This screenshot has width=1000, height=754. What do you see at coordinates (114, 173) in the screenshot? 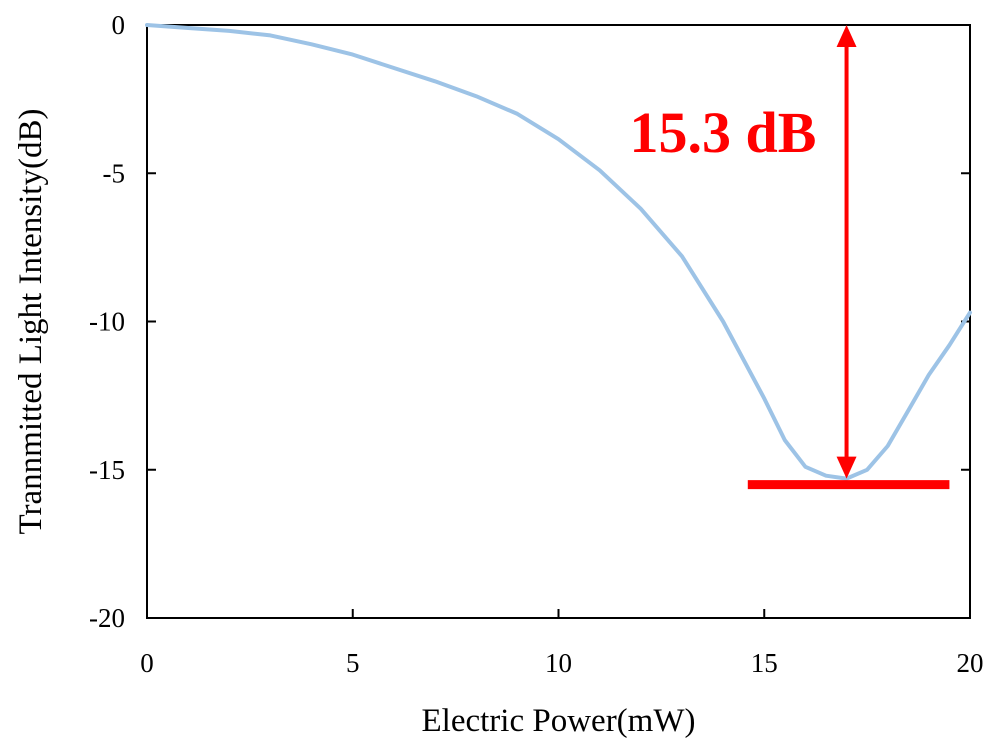
I see `y-tick-label: -5` at bounding box center [114, 173].